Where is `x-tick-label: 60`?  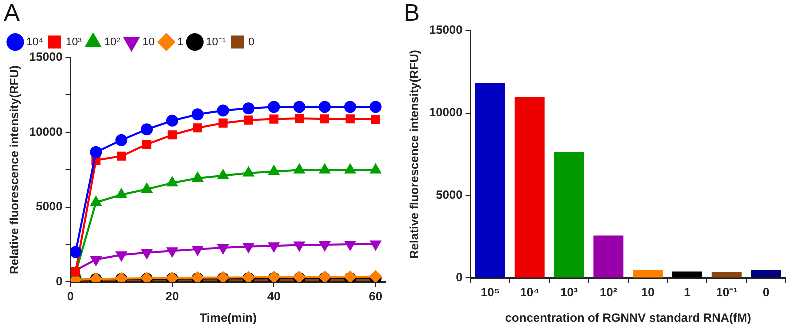 x-tick-label: 60 is located at coordinates (376, 297).